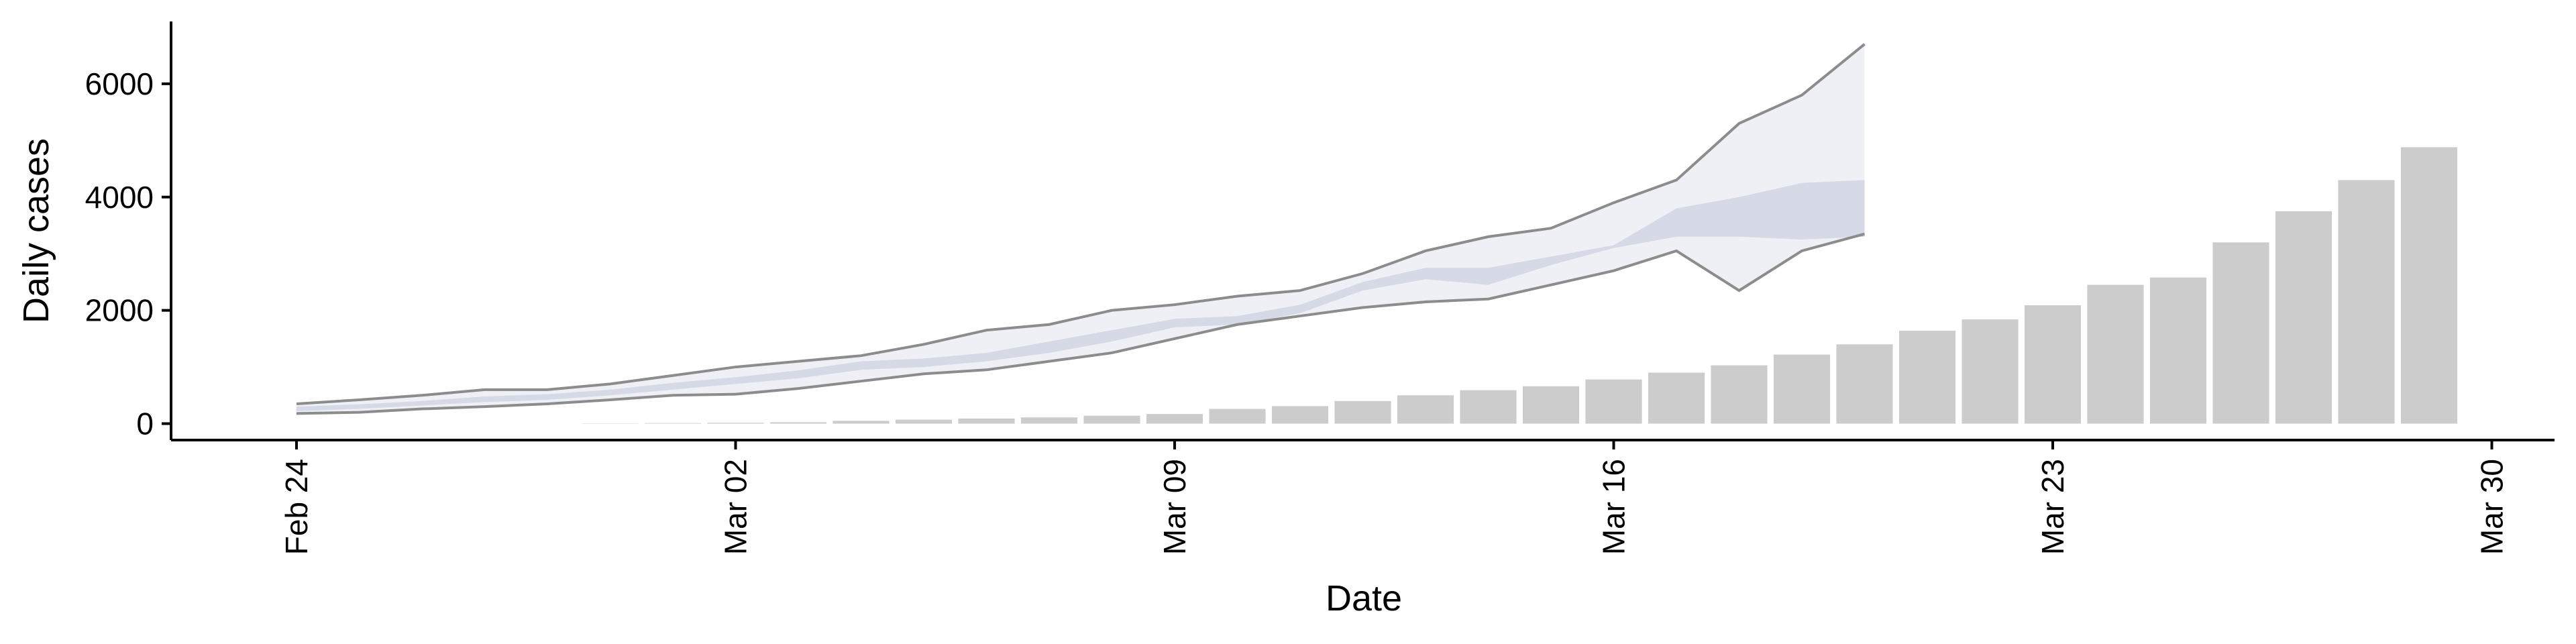 The height and width of the screenshot is (644, 2576). What do you see at coordinates (296, 507) in the screenshot?
I see `x-tick-label: Feb 24` at bounding box center [296, 507].